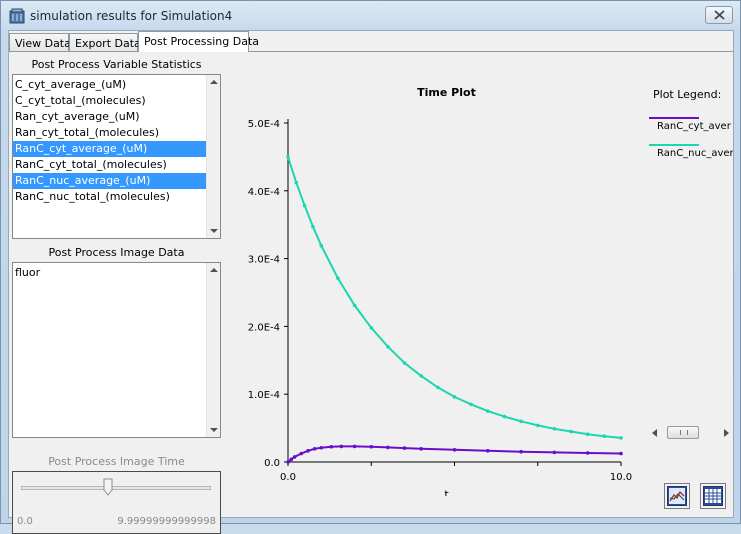 The image size is (741, 534). What do you see at coordinates (213, 350) in the screenshot?
I see `image-data-scrollbar` at bounding box center [213, 350].